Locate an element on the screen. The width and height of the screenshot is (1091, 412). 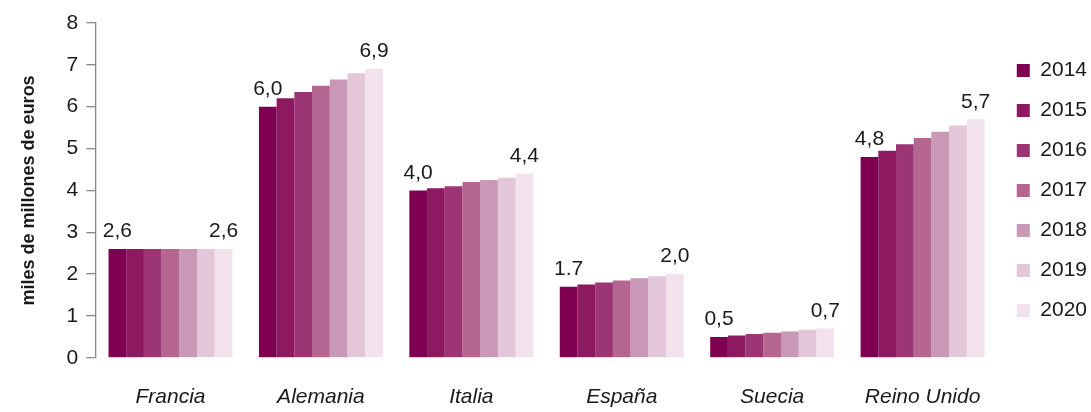
data-label: 4,8 is located at coordinates (869, 138).